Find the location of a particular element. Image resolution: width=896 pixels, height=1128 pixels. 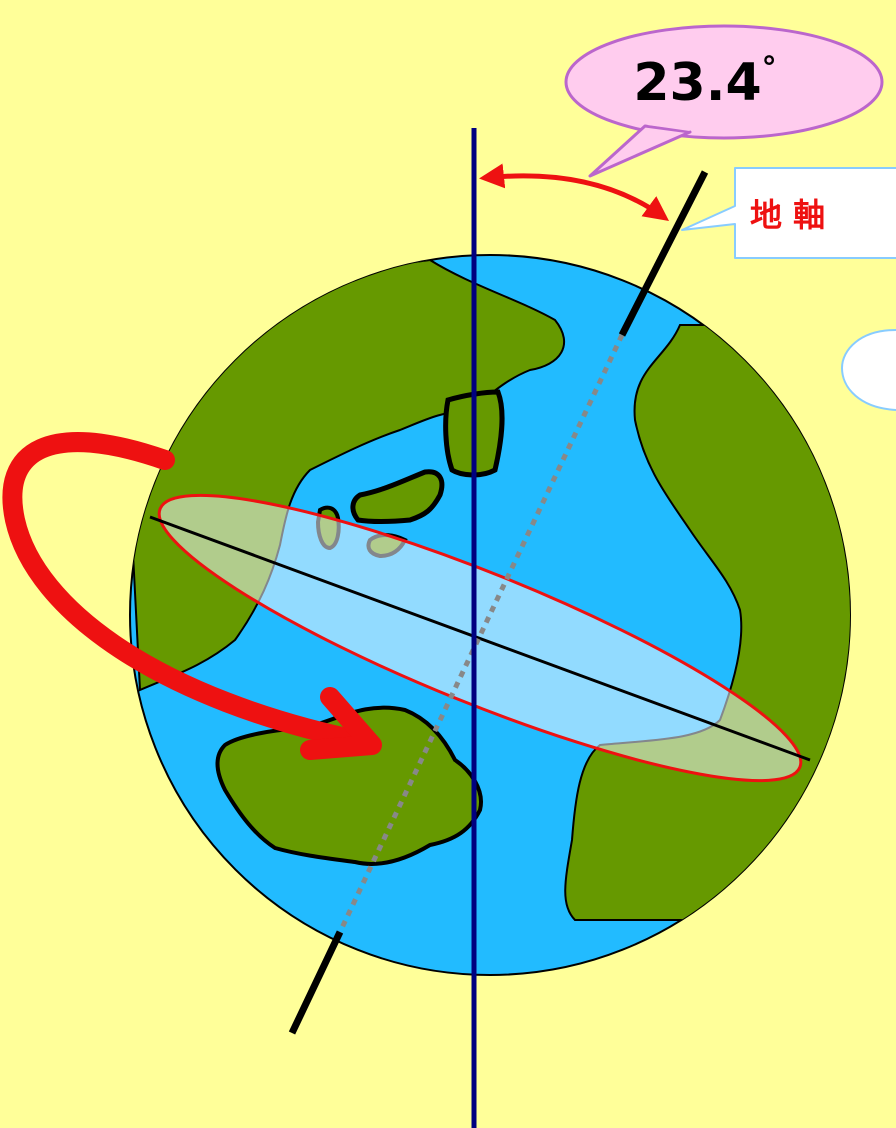

axis-label-callout: 地 軸 is located at coordinates (788, 213).